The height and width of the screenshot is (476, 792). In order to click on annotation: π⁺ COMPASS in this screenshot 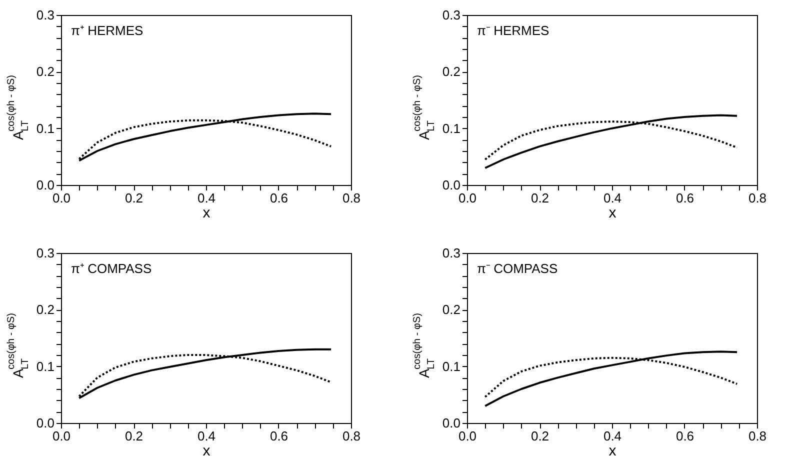, I will do `click(111, 268)`.